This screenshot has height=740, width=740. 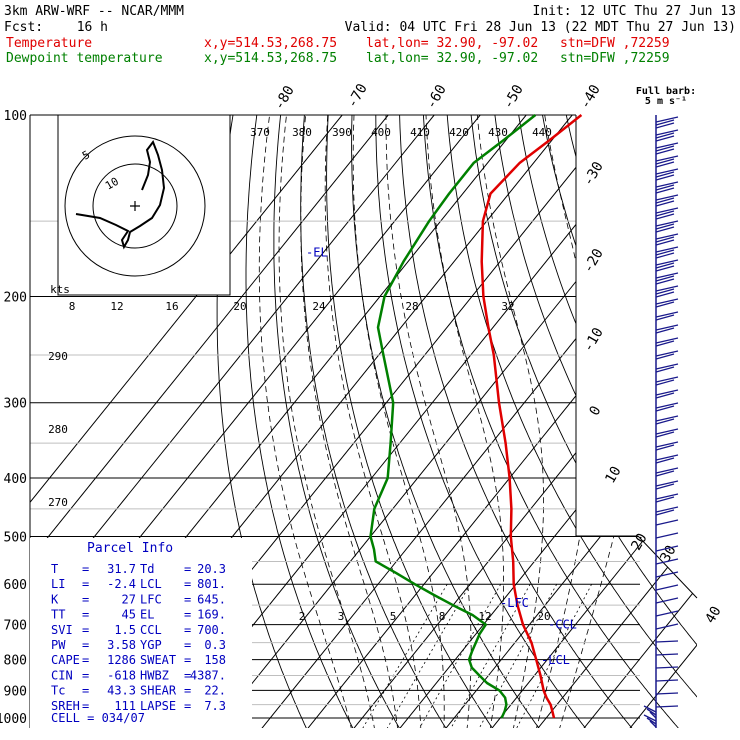 I want to click on isotherm-label: 20, so click(x=639, y=542).